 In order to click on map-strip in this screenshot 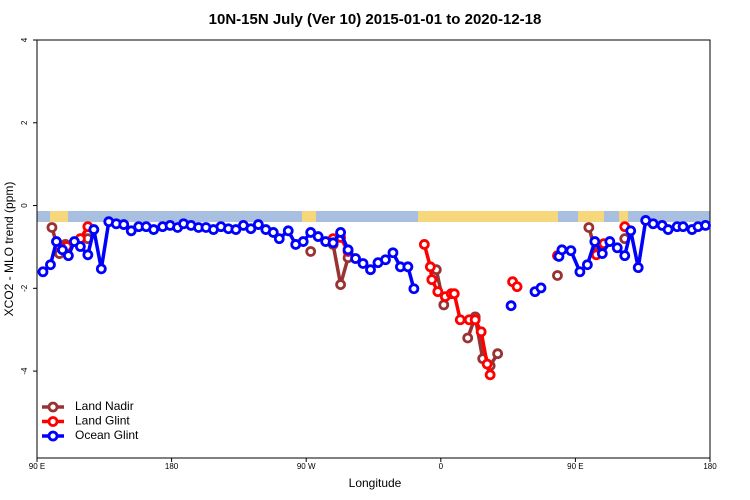, I will do `click(373, 216)`.